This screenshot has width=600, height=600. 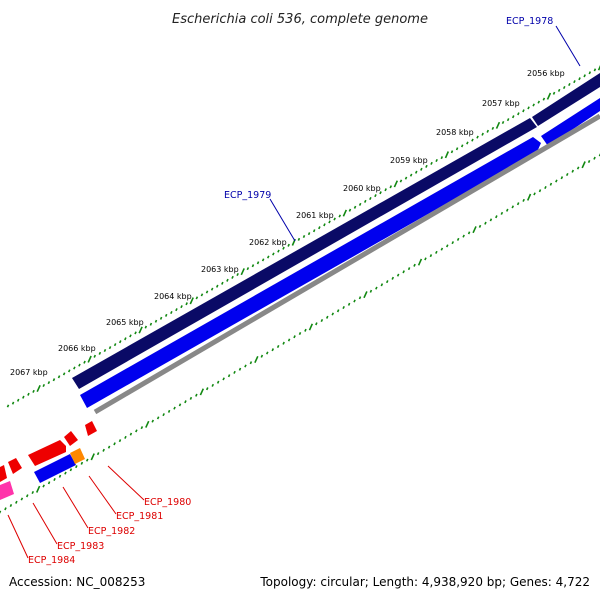 What do you see at coordinates (102, 495) in the screenshot?
I see `callout-line-ecp-1981` at bounding box center [102, 495].